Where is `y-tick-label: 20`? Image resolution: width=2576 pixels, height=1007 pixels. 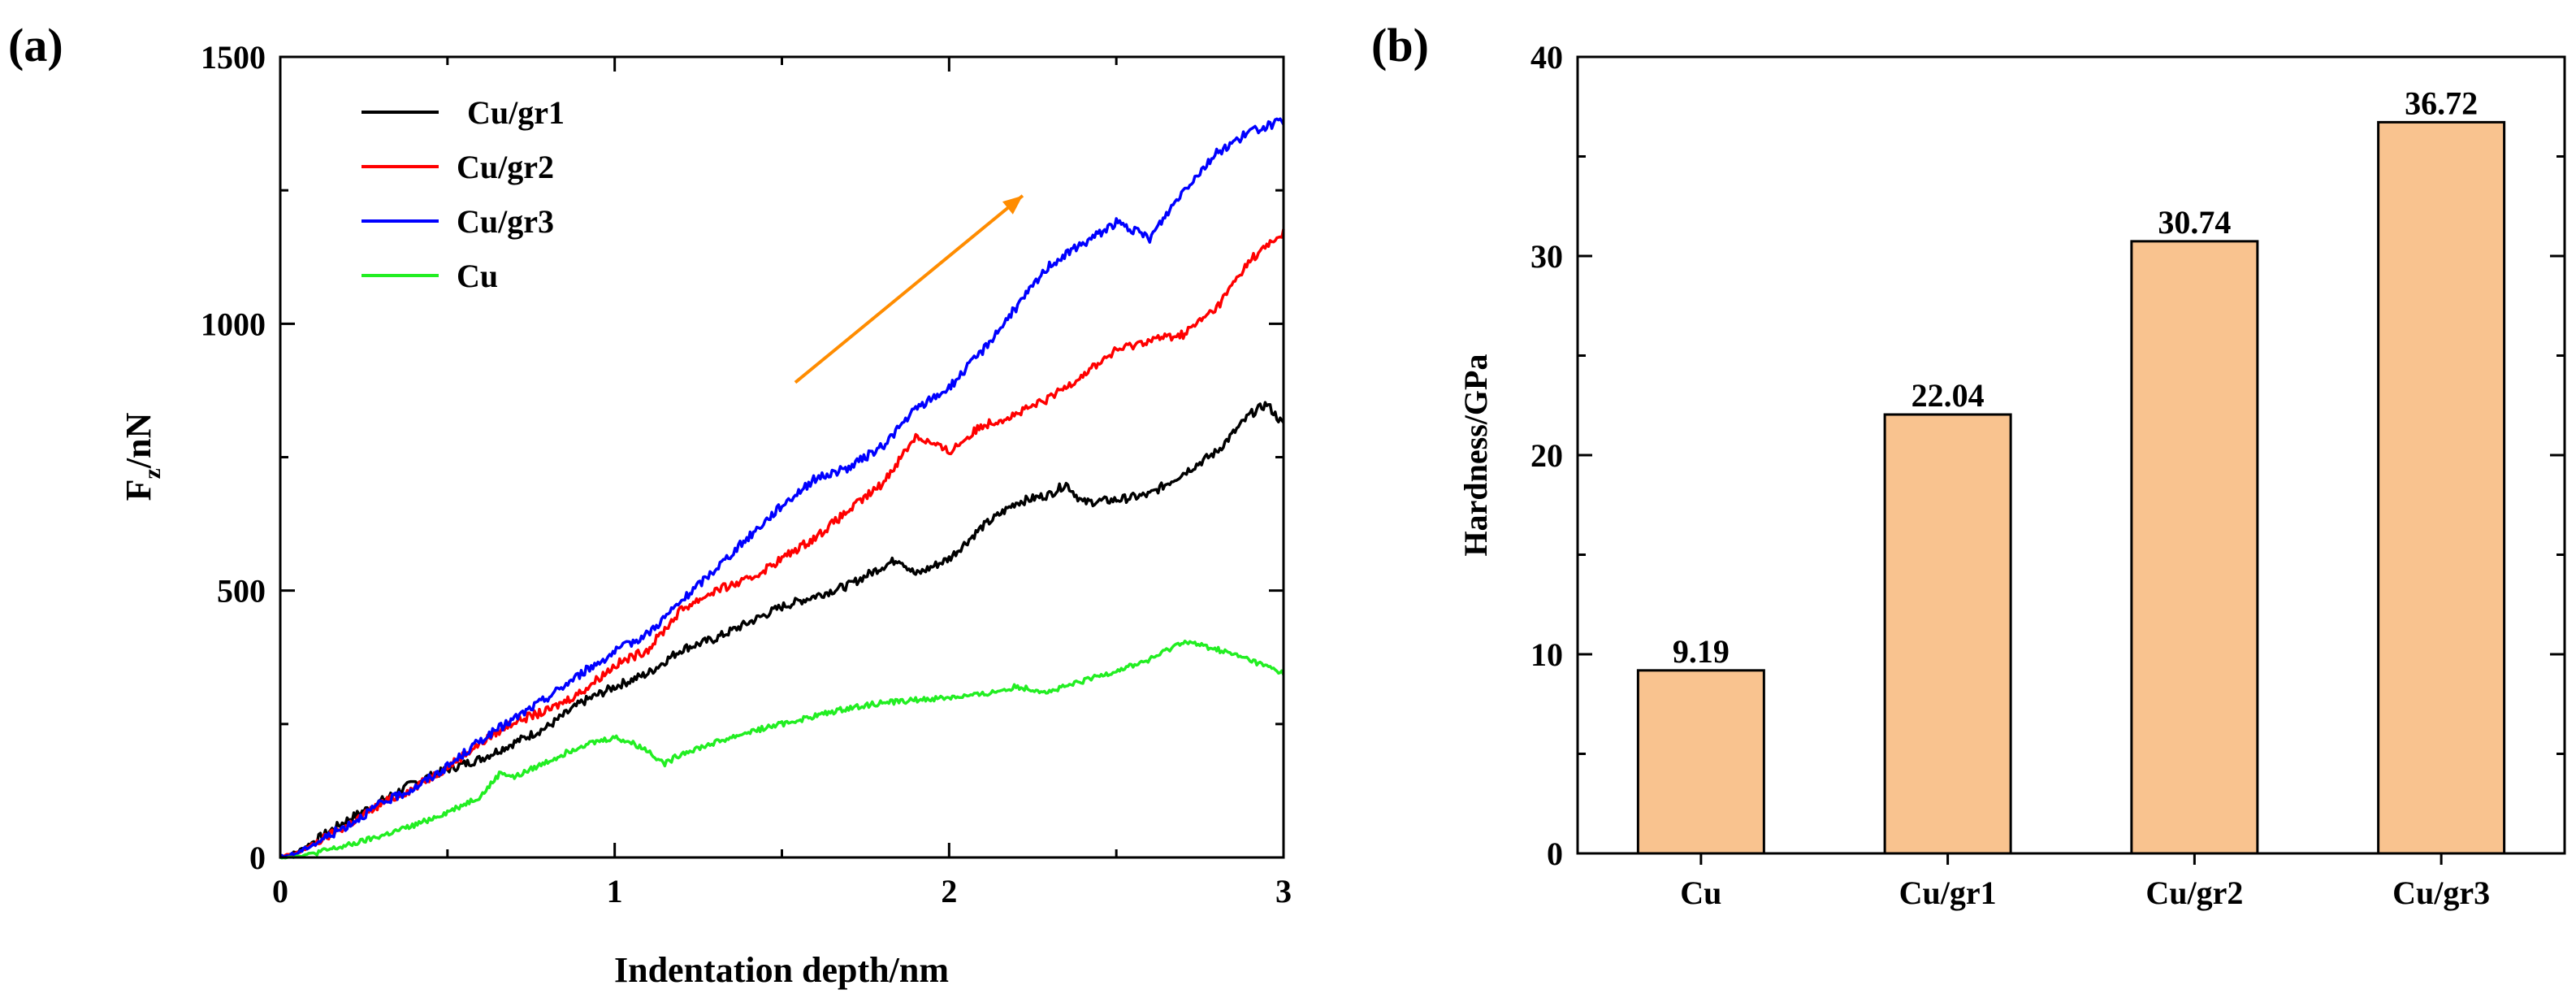
y-tick-label: 20 is located at coordinates (1546, 455).